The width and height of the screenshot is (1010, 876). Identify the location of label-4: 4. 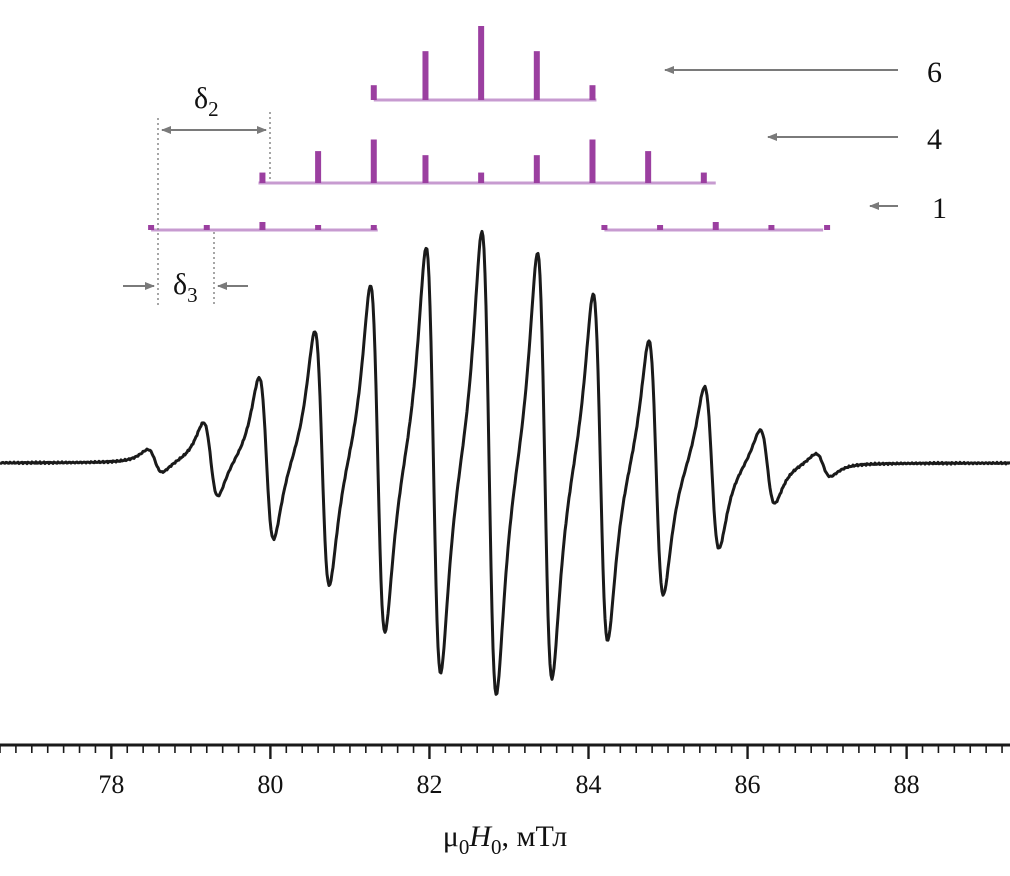
(934, 139).